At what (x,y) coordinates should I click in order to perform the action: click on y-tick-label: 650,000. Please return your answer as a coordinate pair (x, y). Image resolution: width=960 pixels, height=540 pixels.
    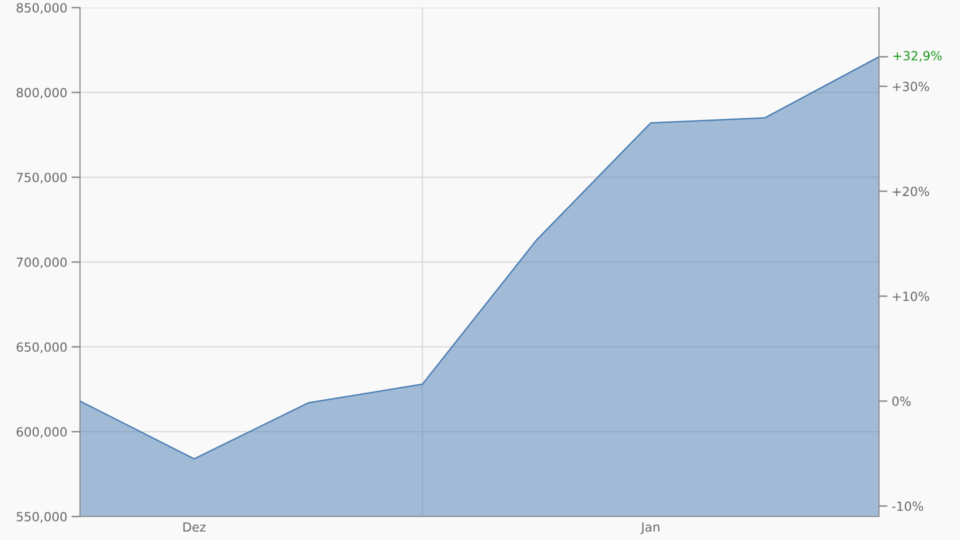
    Looking at the image, I should click on (41, 348).